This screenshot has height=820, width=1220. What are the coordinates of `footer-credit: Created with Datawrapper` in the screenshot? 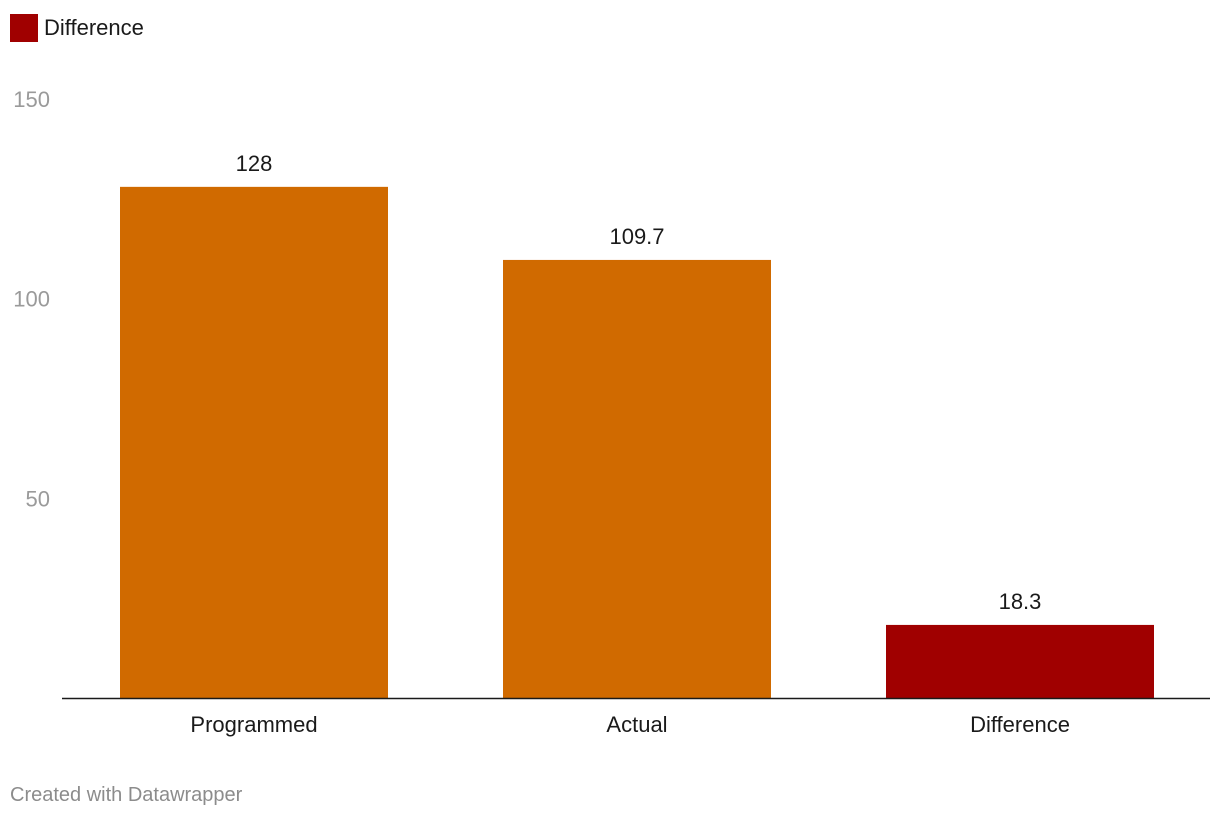 It's located at (126, 795).